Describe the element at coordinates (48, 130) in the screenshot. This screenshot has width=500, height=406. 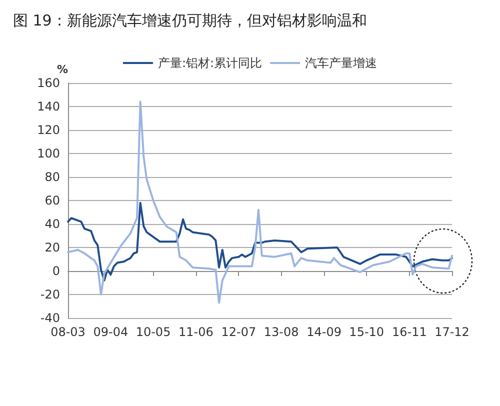
I see `y-tick-label: 120` at that location.